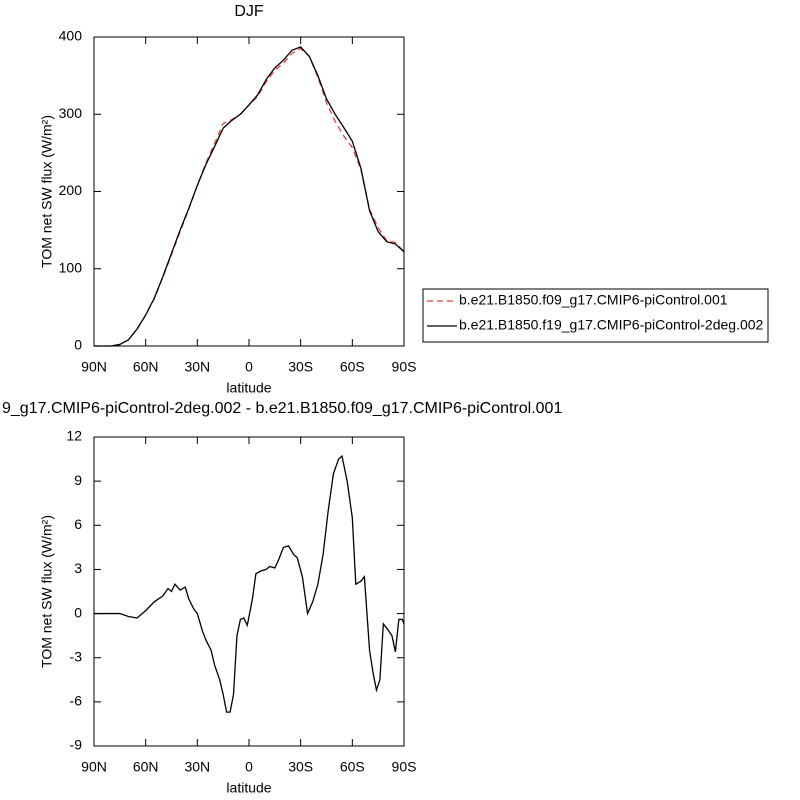 This screenshot has height=800, width=800. What do you see at coordinates (71, 113) in the screenshot?
I see `y-tick-label: 300` at bounding box center [71, 113].